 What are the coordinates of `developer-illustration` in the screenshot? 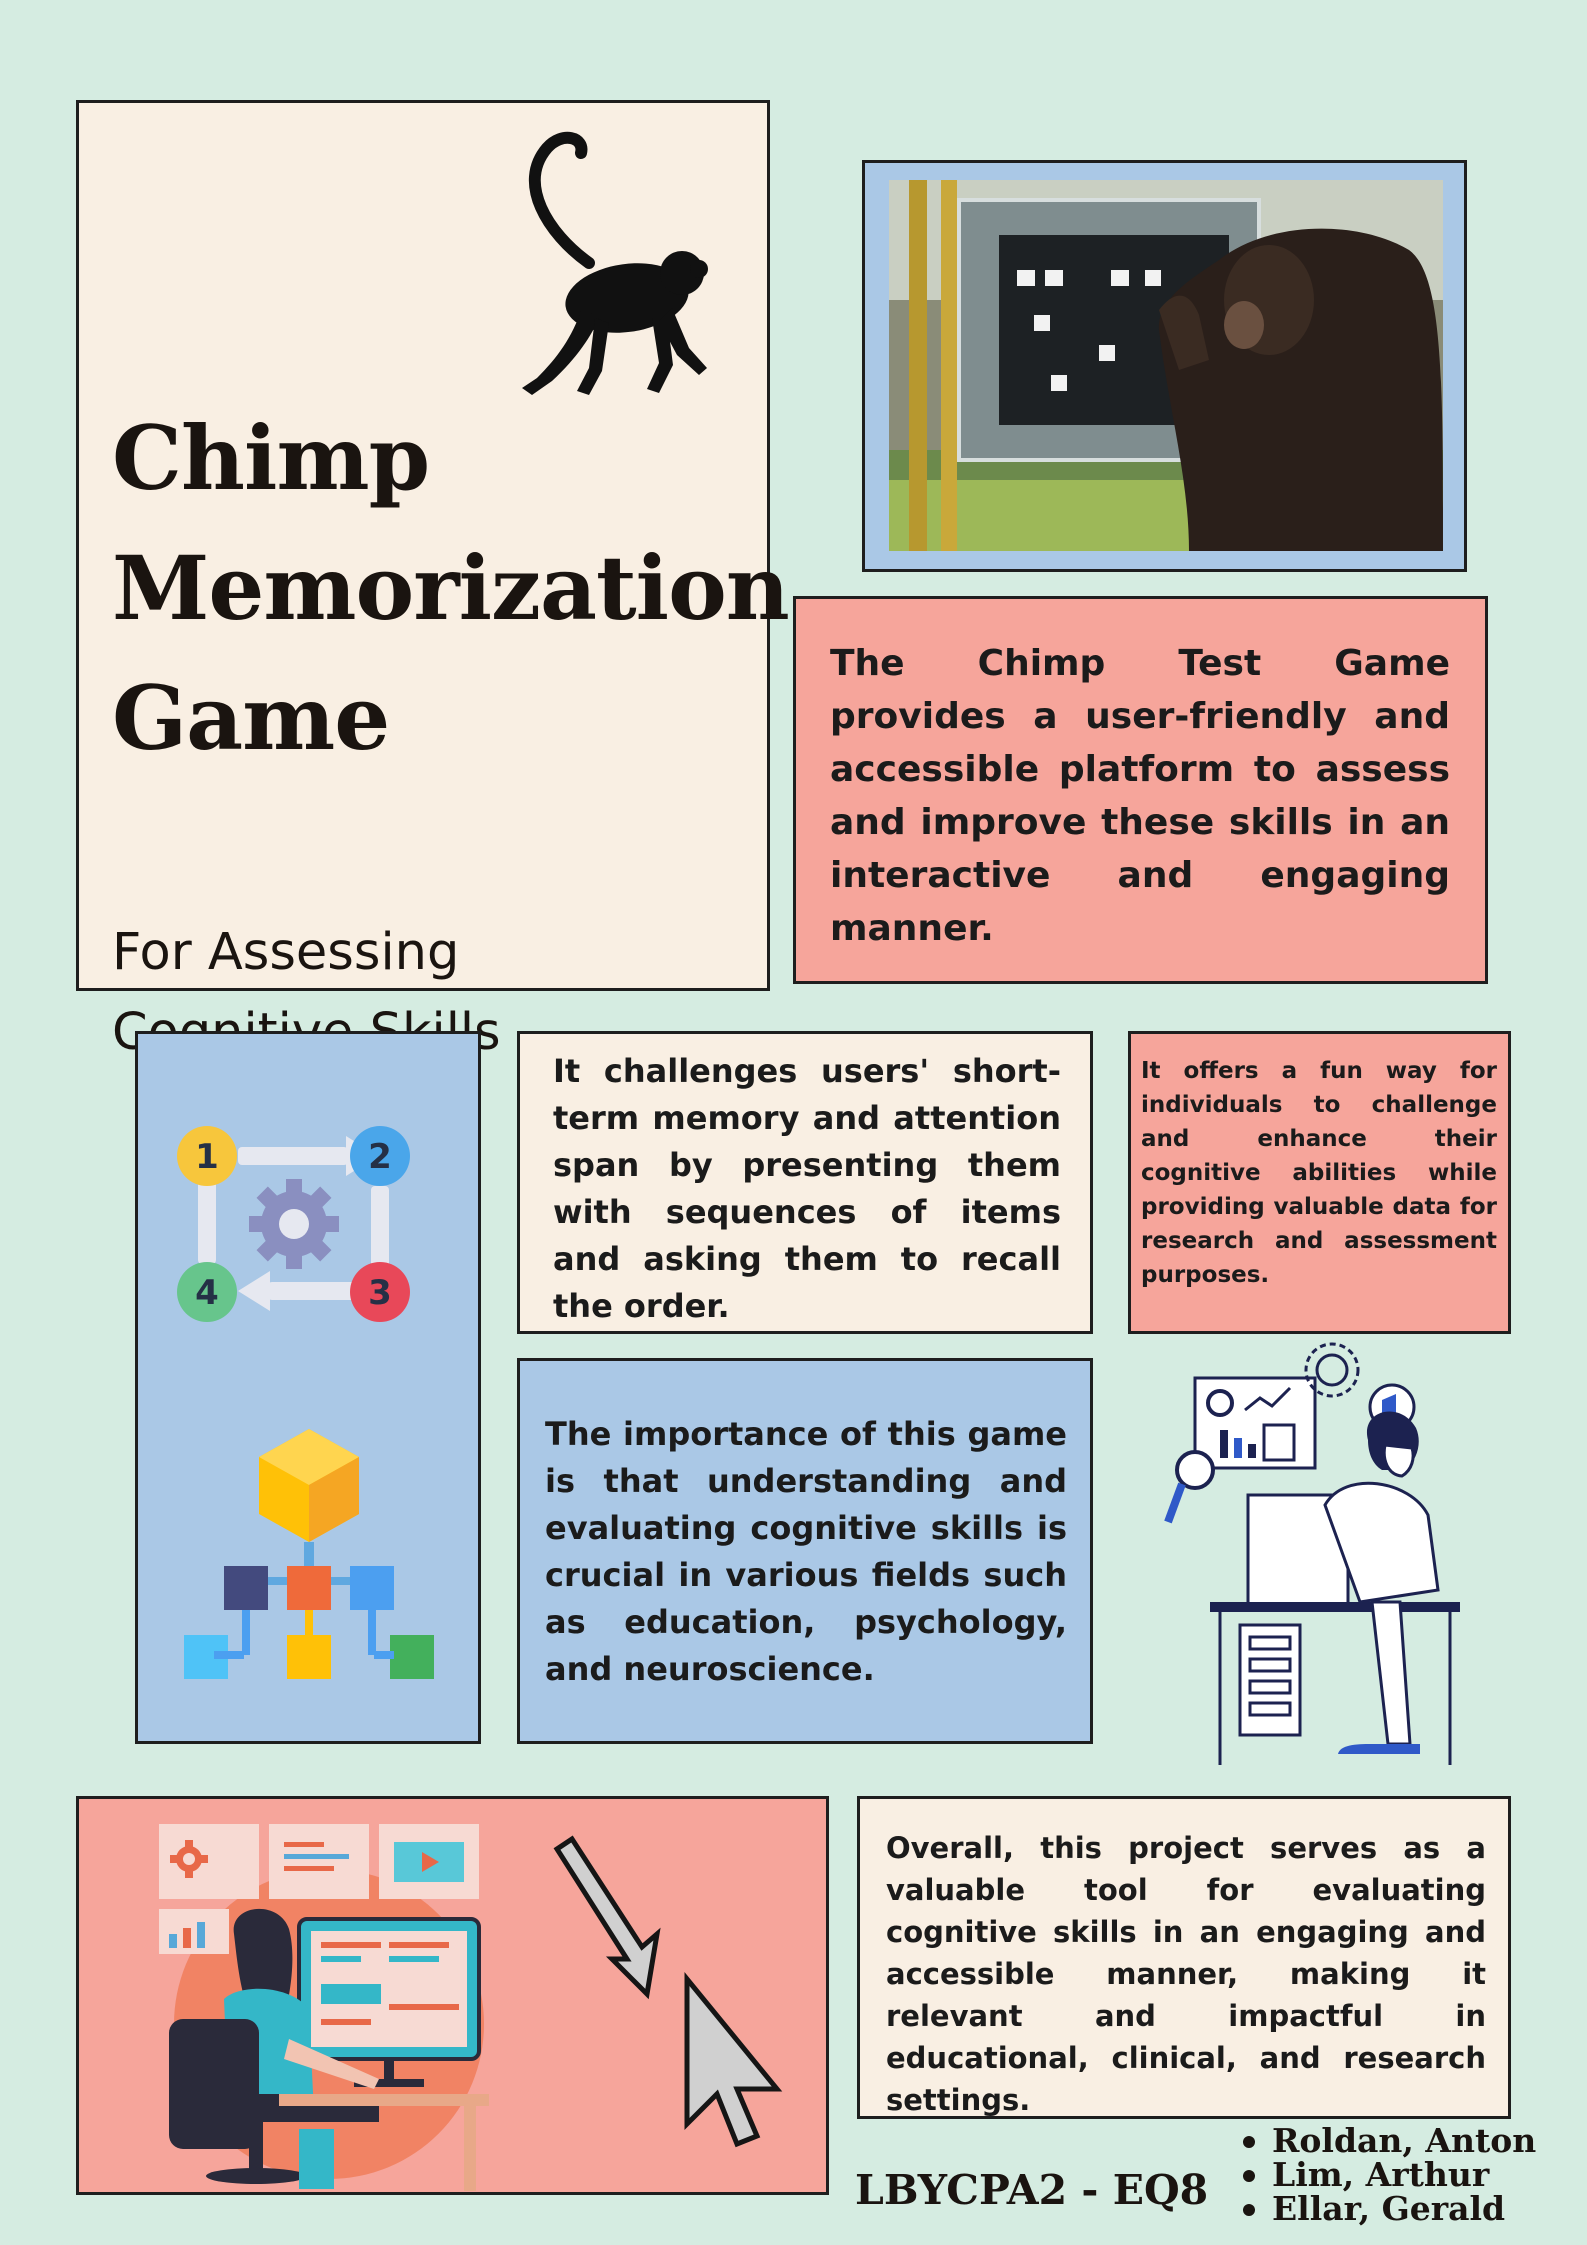 It's located at (324, 2007).